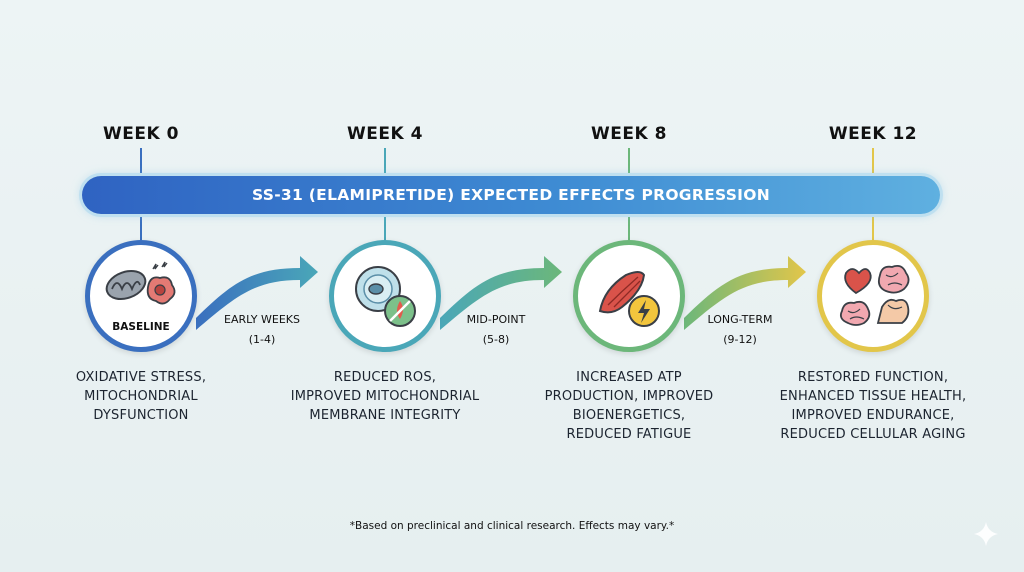 Image resolution: width=1024 pixels, height=572 pixels. Describe the element at coordinates (496, 339) in the screenshot. I see `phase-2-line2: (5-8)` at that location.